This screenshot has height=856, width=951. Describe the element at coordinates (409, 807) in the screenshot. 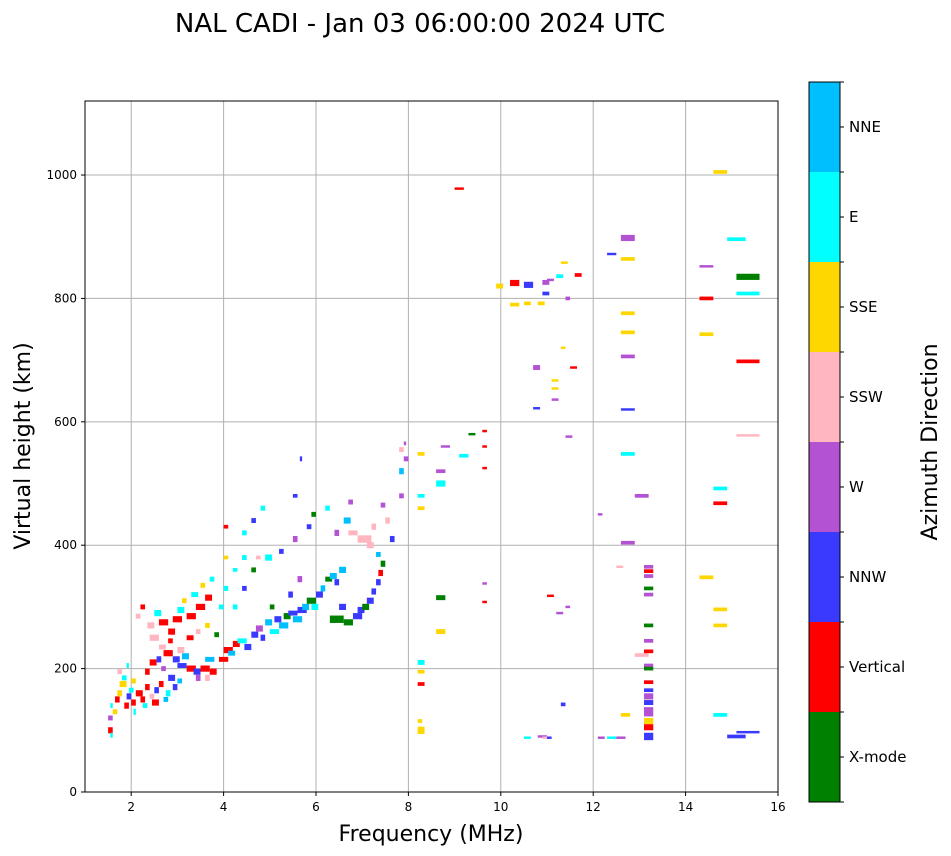

I see `x-tick-label: 8` at that location.